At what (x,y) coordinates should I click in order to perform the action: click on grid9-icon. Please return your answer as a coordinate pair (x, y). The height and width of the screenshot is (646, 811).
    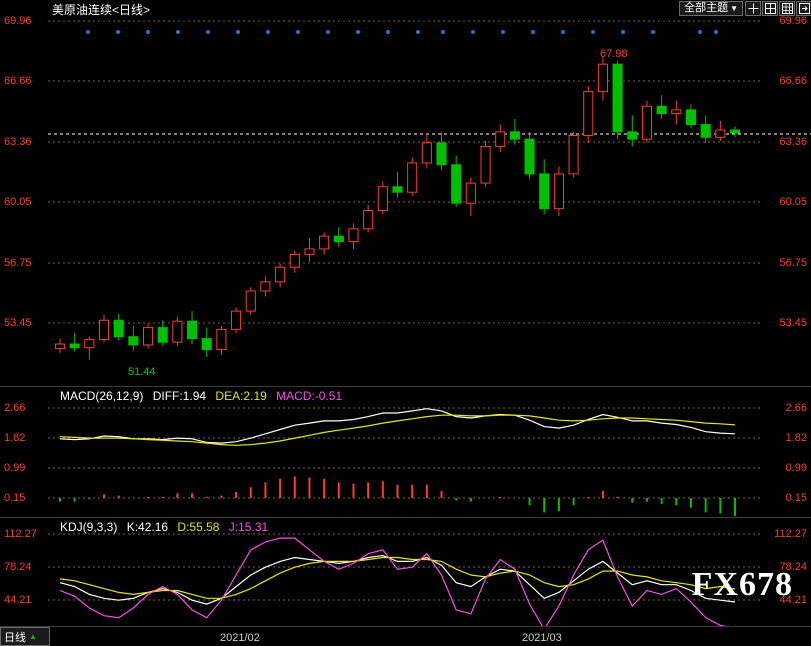
    Looking at the image, I should click on (787, 8).